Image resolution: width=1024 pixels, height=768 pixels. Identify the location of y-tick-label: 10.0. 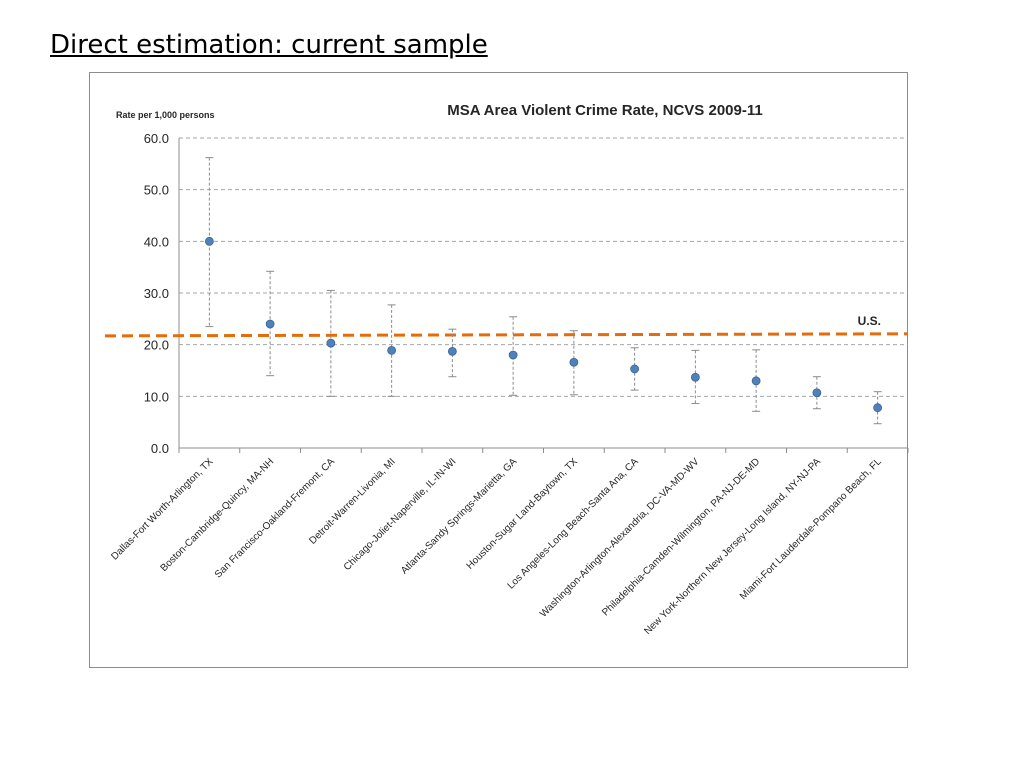
(156, 396).